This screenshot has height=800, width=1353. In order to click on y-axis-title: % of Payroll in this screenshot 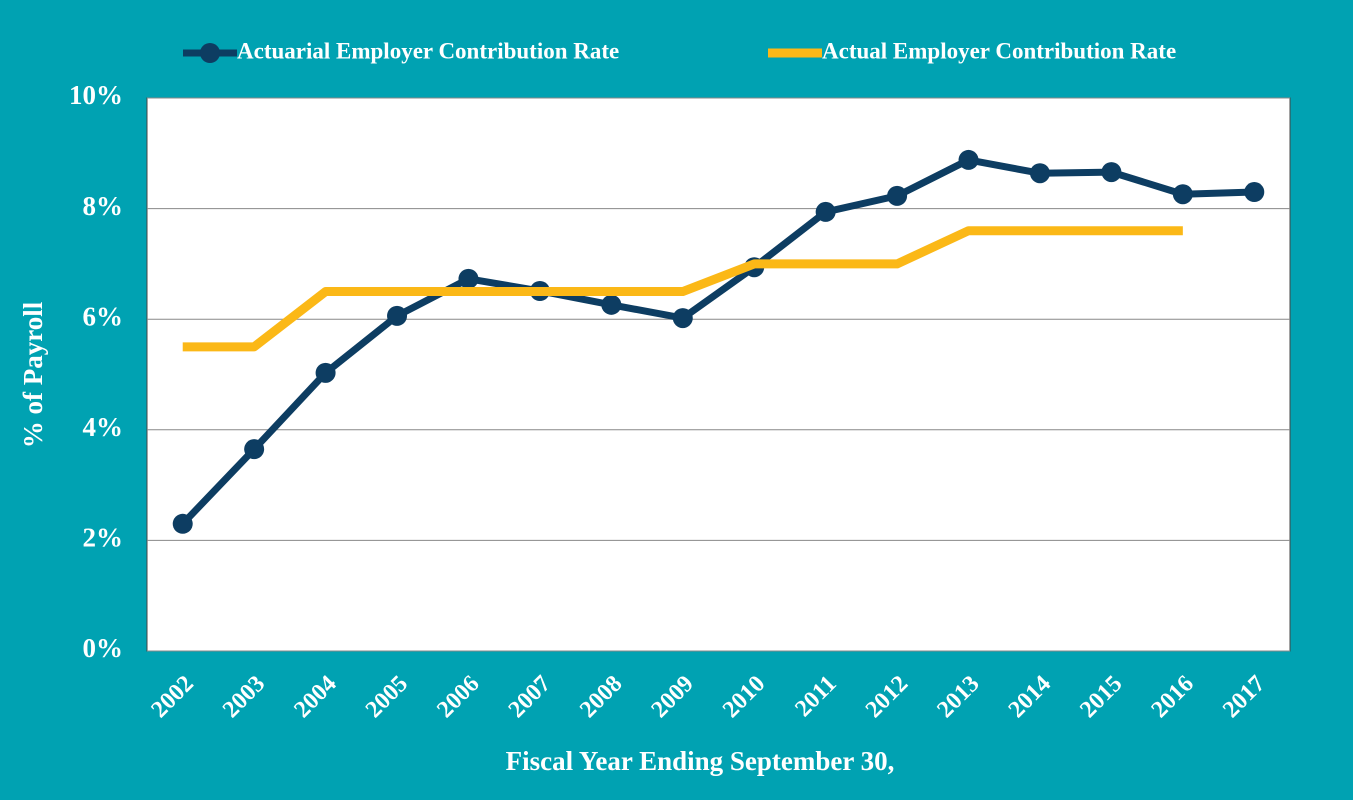, I will do `click(33, 374)`.